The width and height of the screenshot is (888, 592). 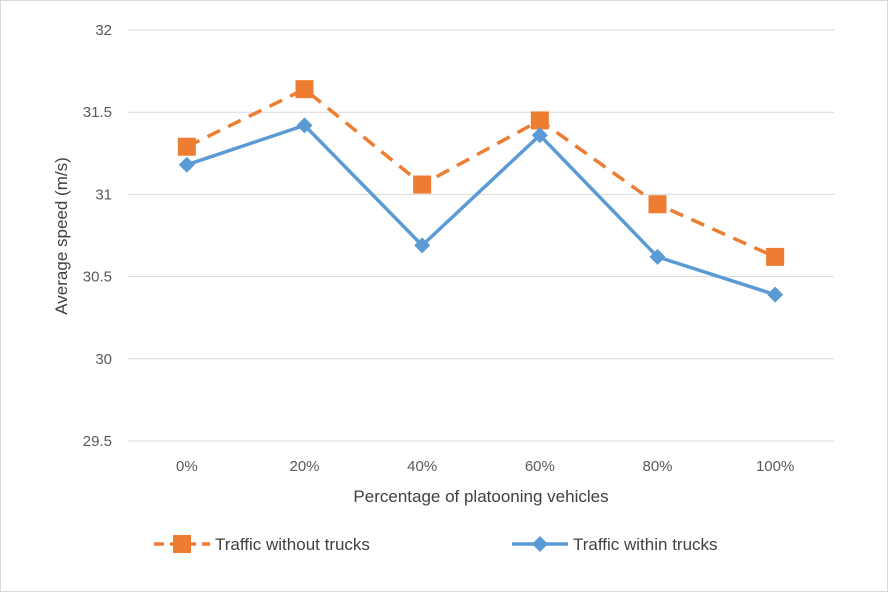 I want to click on y-tick-label: 30.5, so click(x=97, y=277).